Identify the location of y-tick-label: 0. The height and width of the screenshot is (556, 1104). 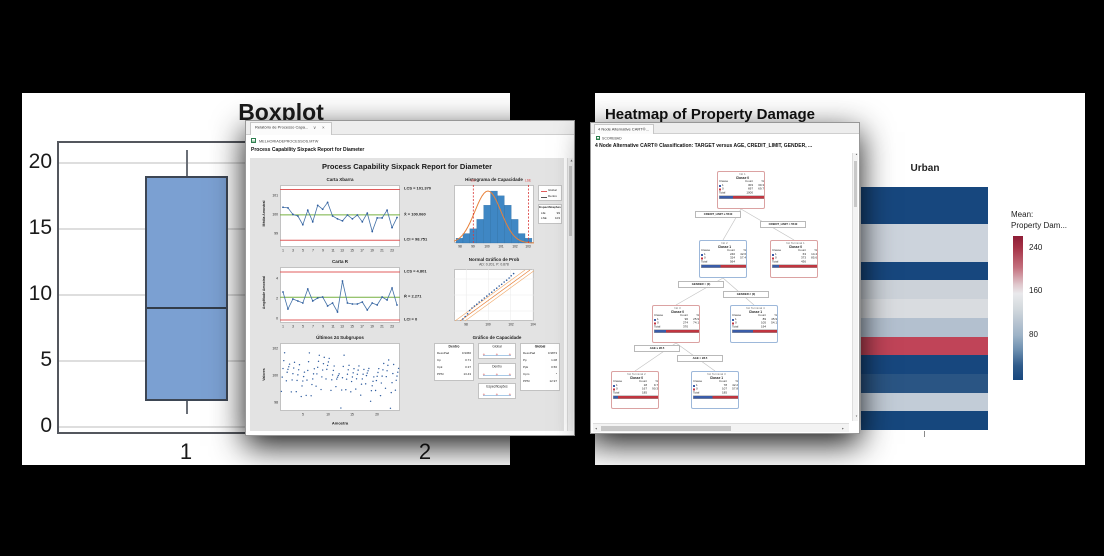
(277, 319).